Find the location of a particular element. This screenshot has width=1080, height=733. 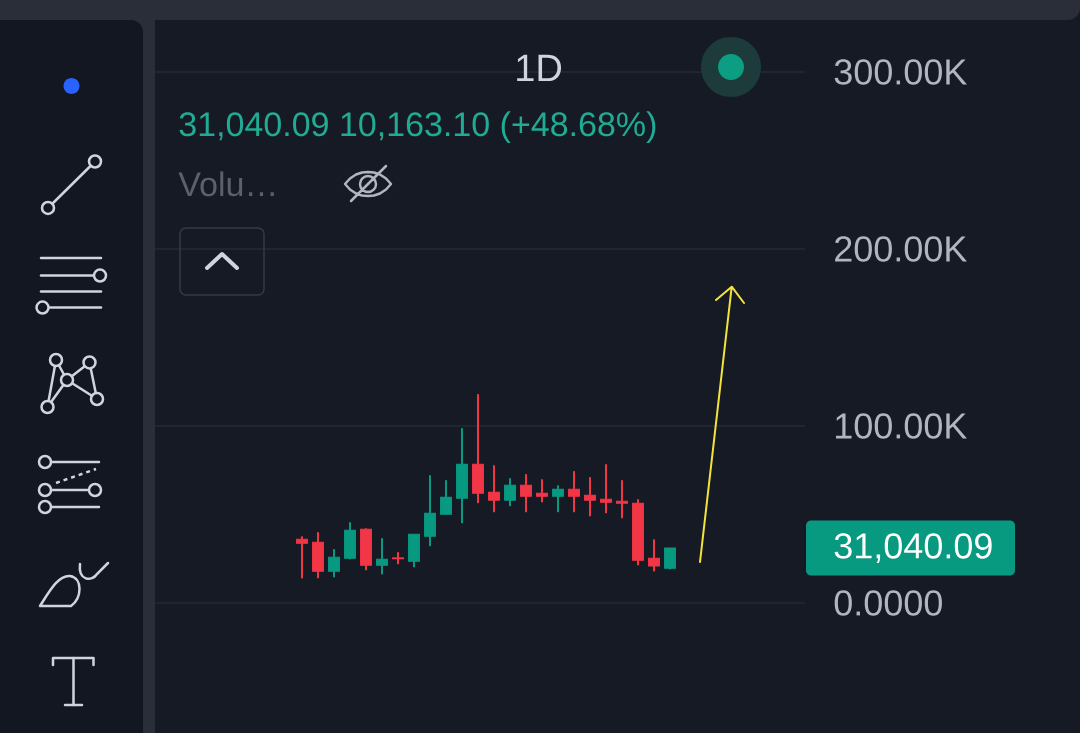

text: 31,040.09 10,163.10 (+48.68%) is located at coordinates (417, 127).